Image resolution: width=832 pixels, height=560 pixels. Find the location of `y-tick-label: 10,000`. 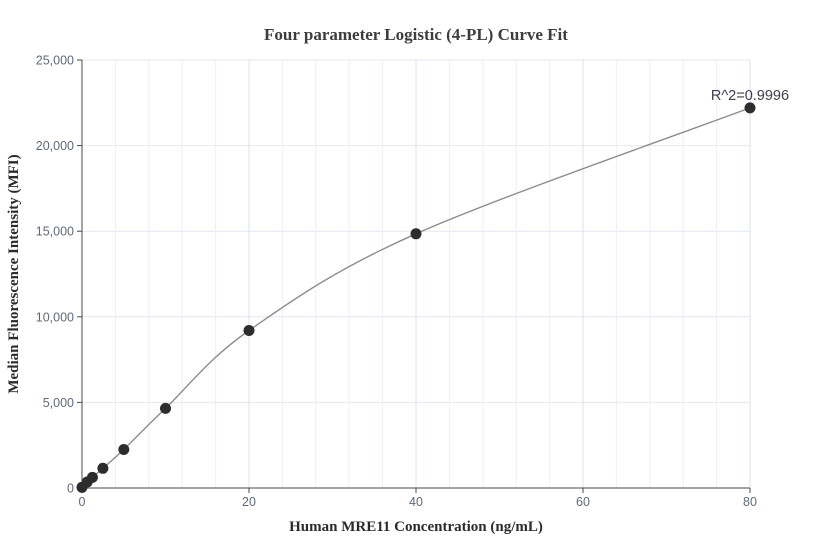

y-tick-label: 10,000 is located at coordinates (55, 317).